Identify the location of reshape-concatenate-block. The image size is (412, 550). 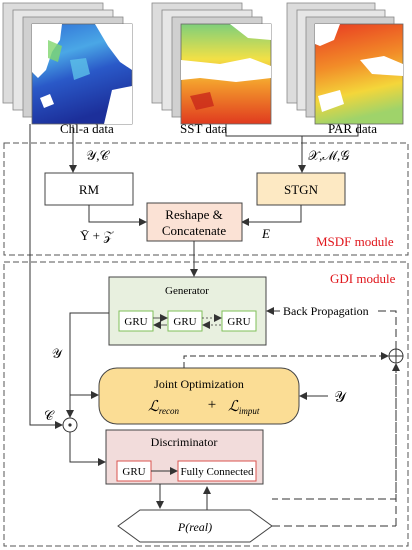
(194, 222).